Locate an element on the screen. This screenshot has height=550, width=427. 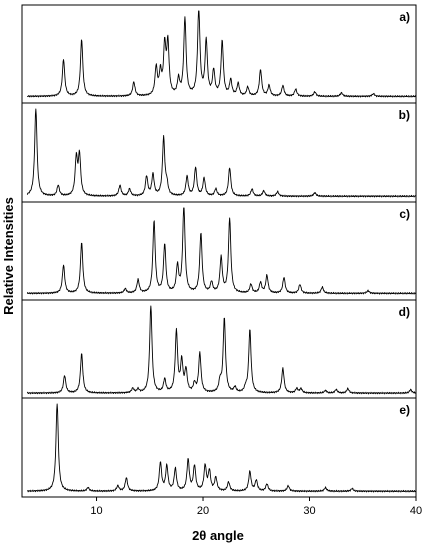
x-tick-label: 10 is located at coordinates (96, 511).